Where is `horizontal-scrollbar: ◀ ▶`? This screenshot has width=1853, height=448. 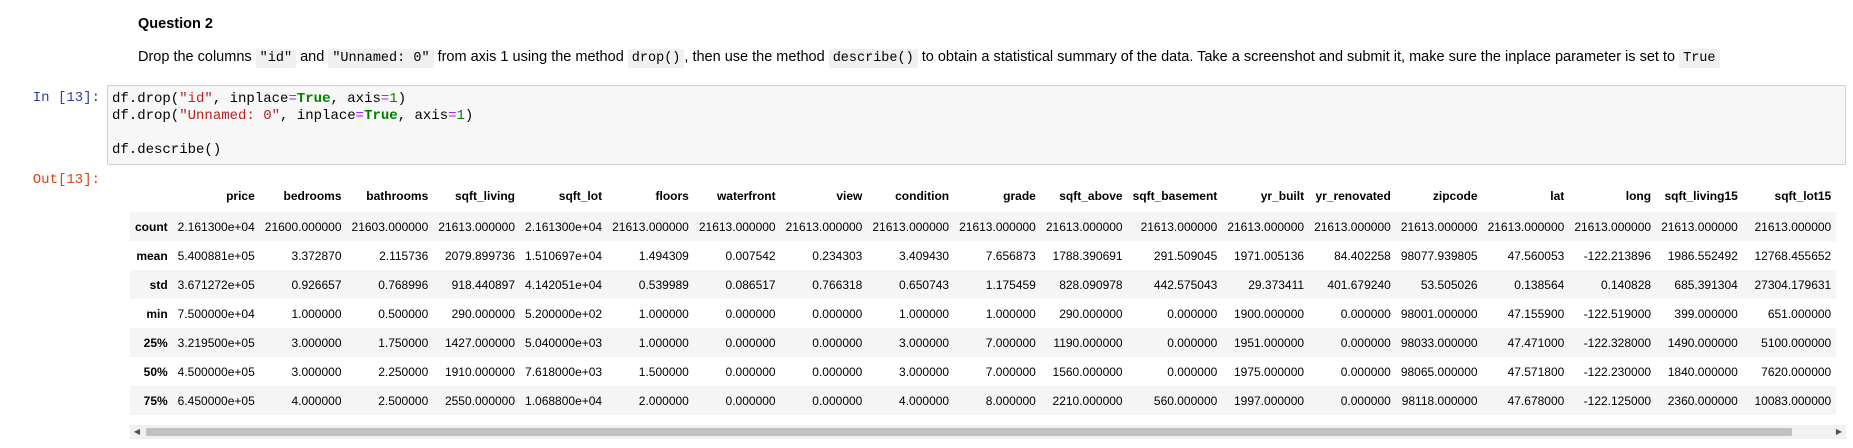
horizontal-scrollbar: ◀ ▶ is located at coordinates (988, 432).